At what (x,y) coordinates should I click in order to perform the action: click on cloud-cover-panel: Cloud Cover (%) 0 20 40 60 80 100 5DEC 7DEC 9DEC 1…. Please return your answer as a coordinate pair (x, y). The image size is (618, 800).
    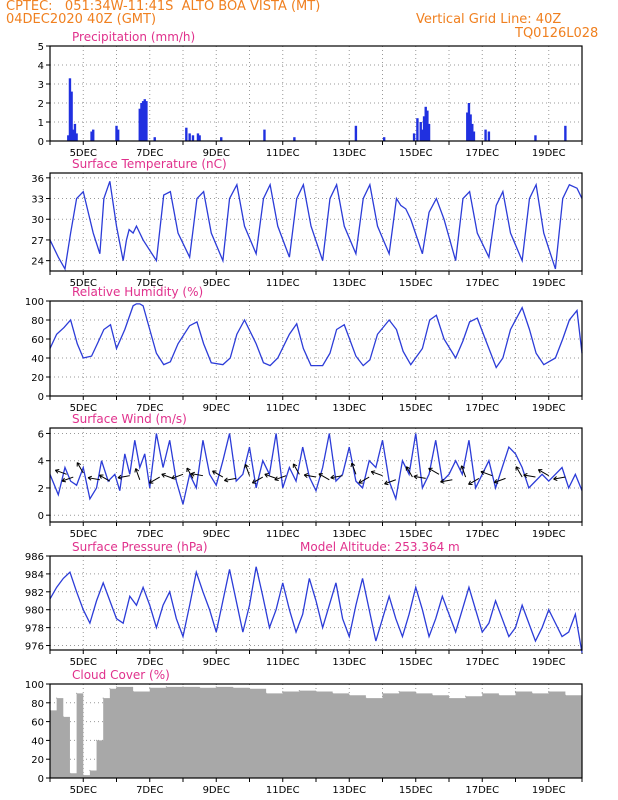
    Looking at the image, I should click on (304, 732).